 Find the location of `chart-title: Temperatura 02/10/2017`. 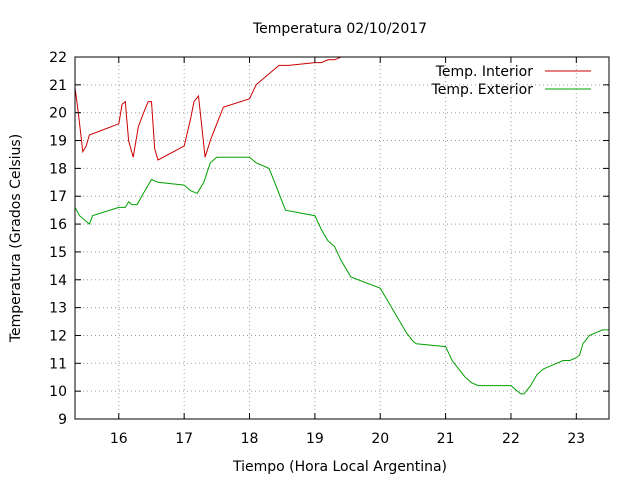

chart-title: Temperatura 02/10/2017 is located at coordinates (339, 29).